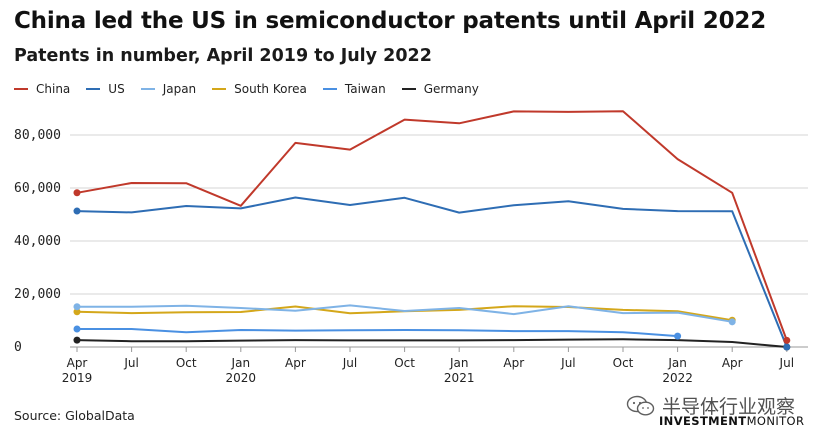  What do you see at coordinates (53, 89) in the screenshot?
I see `legend-label: China` at bounding box center [53, 89].